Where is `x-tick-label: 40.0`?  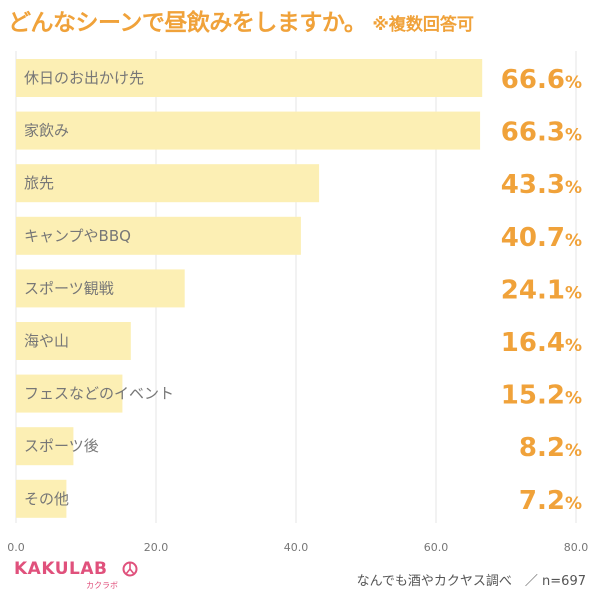
x-tick-label: 40.0 is located at coordinates (296, 547).